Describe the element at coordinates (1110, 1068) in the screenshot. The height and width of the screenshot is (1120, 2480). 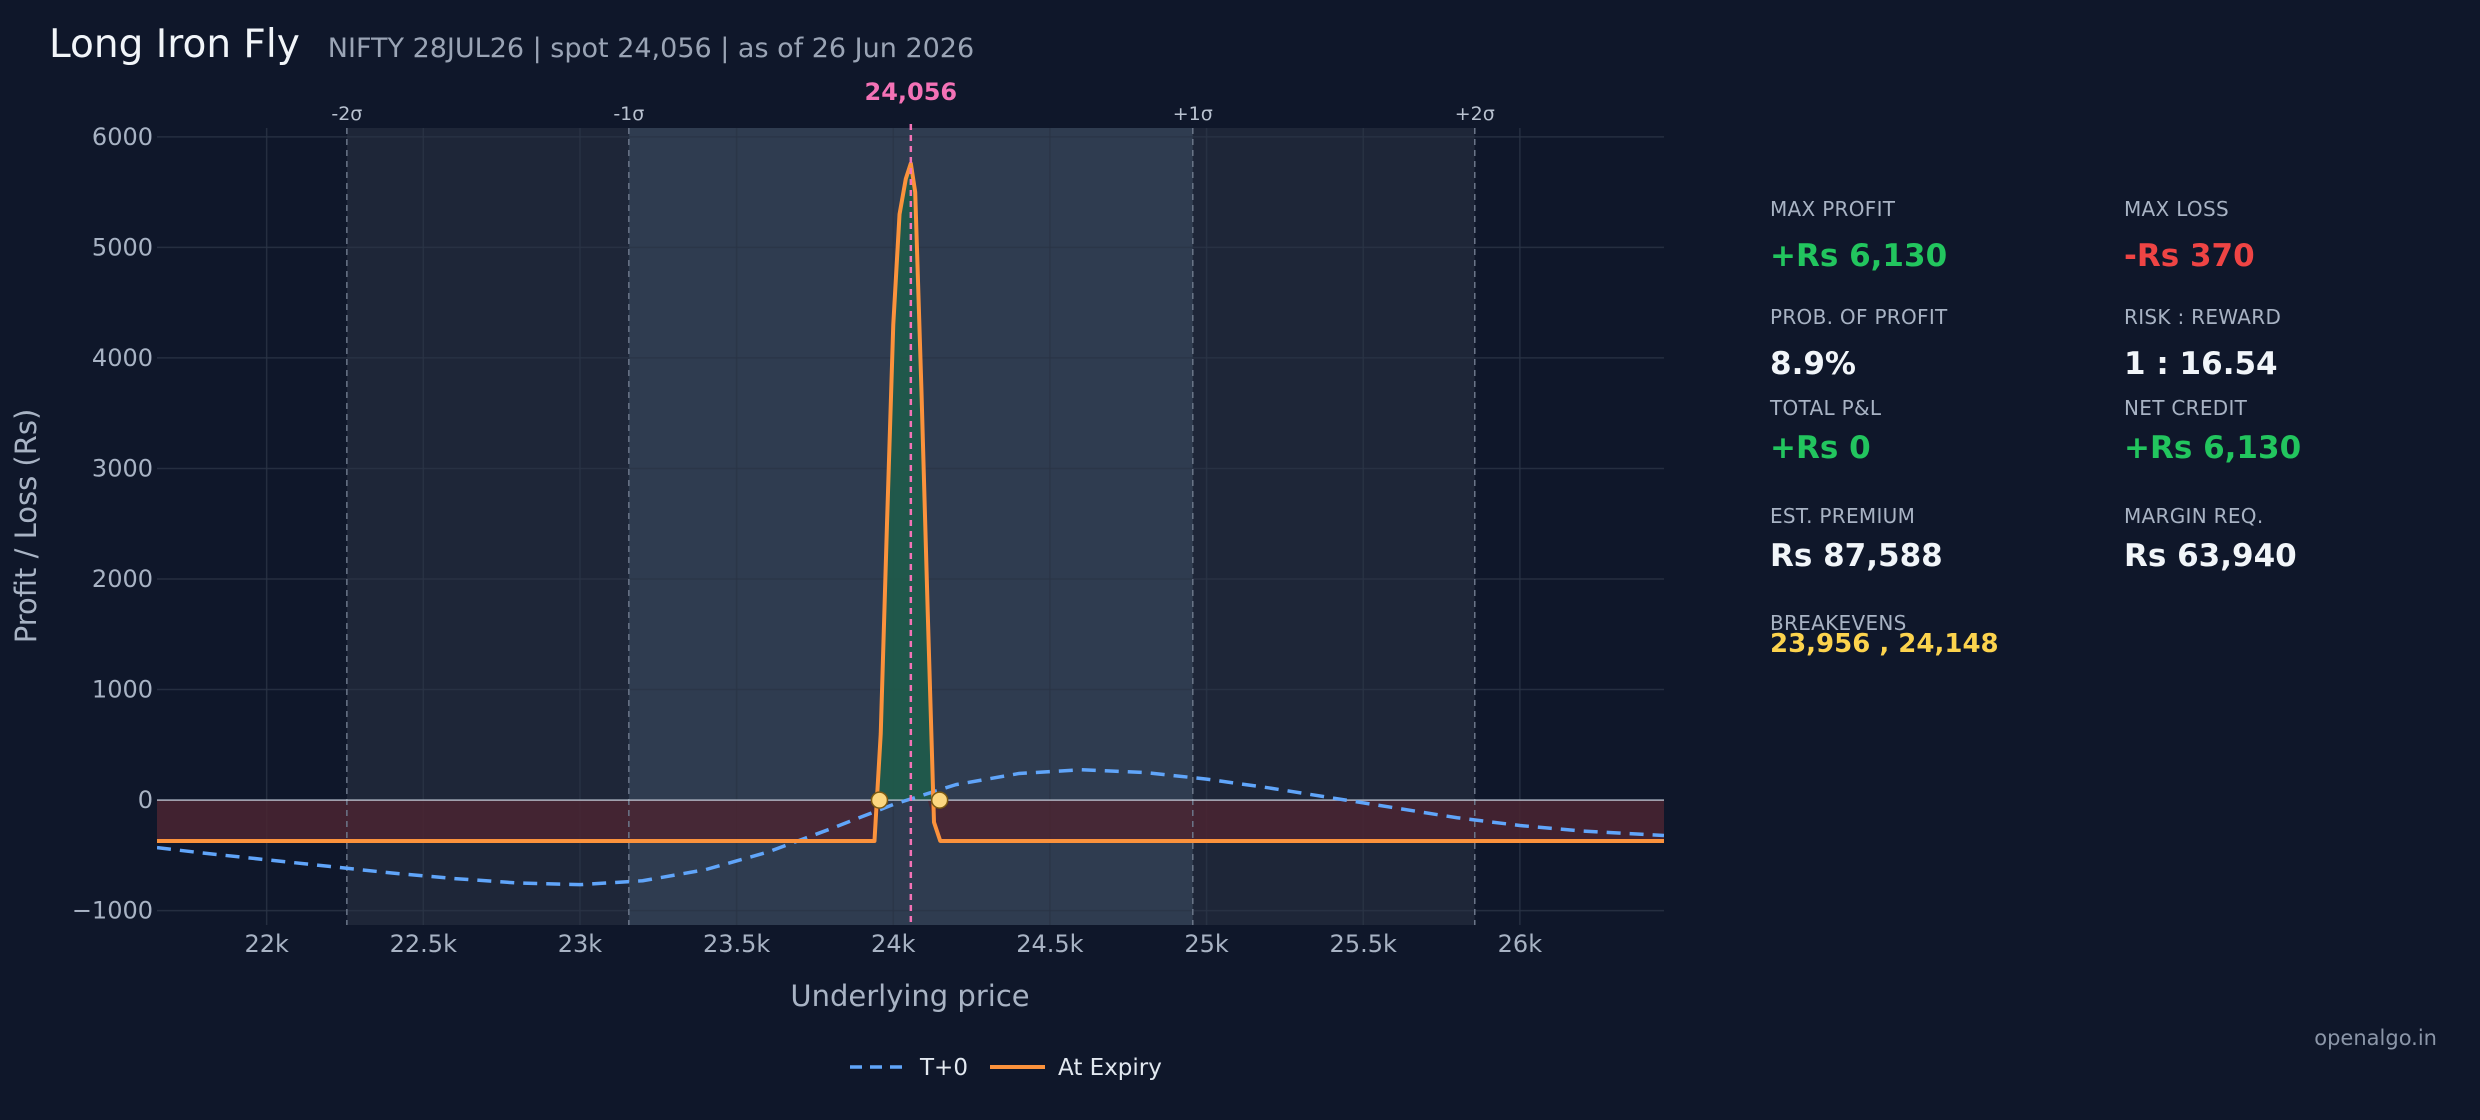
I see `legend-label-expiry: At Expiry` at that location.